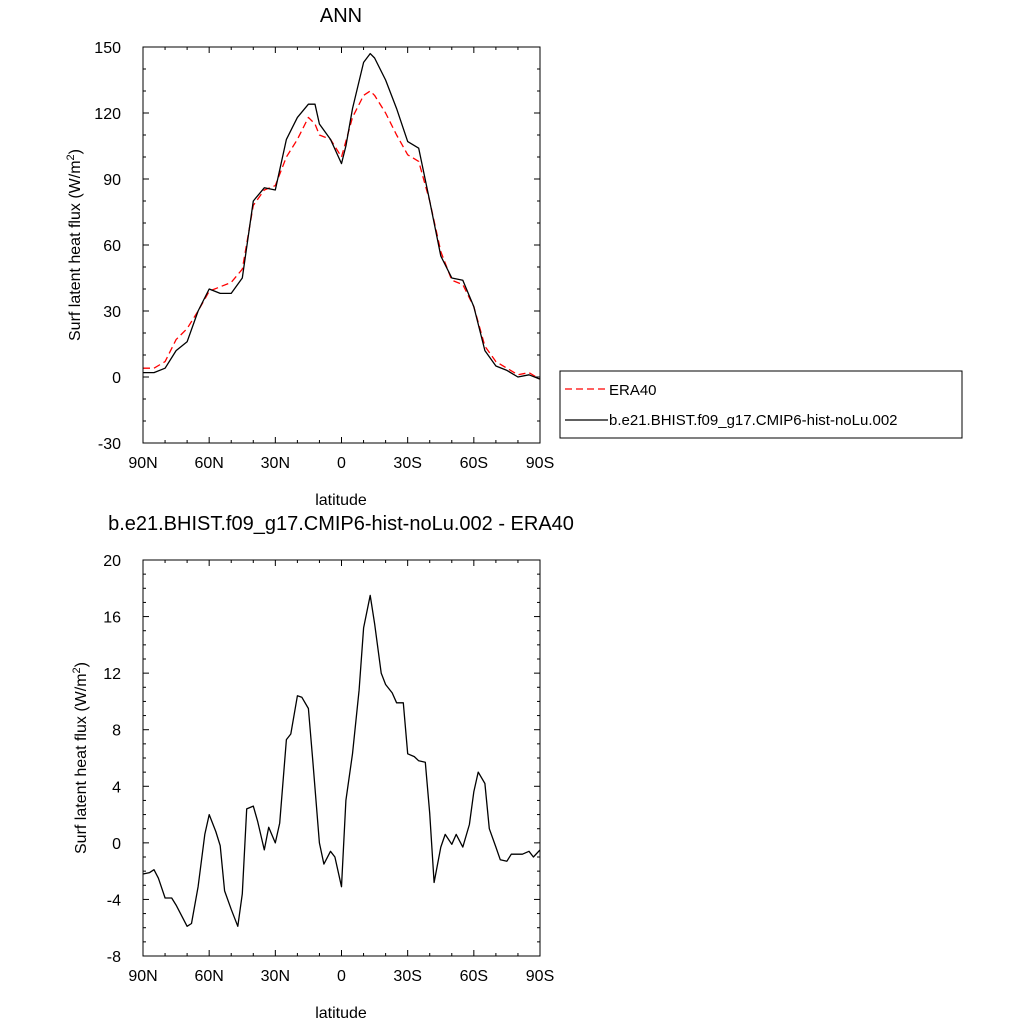  I want to click on chart-title: ANN, so click(341, 16).